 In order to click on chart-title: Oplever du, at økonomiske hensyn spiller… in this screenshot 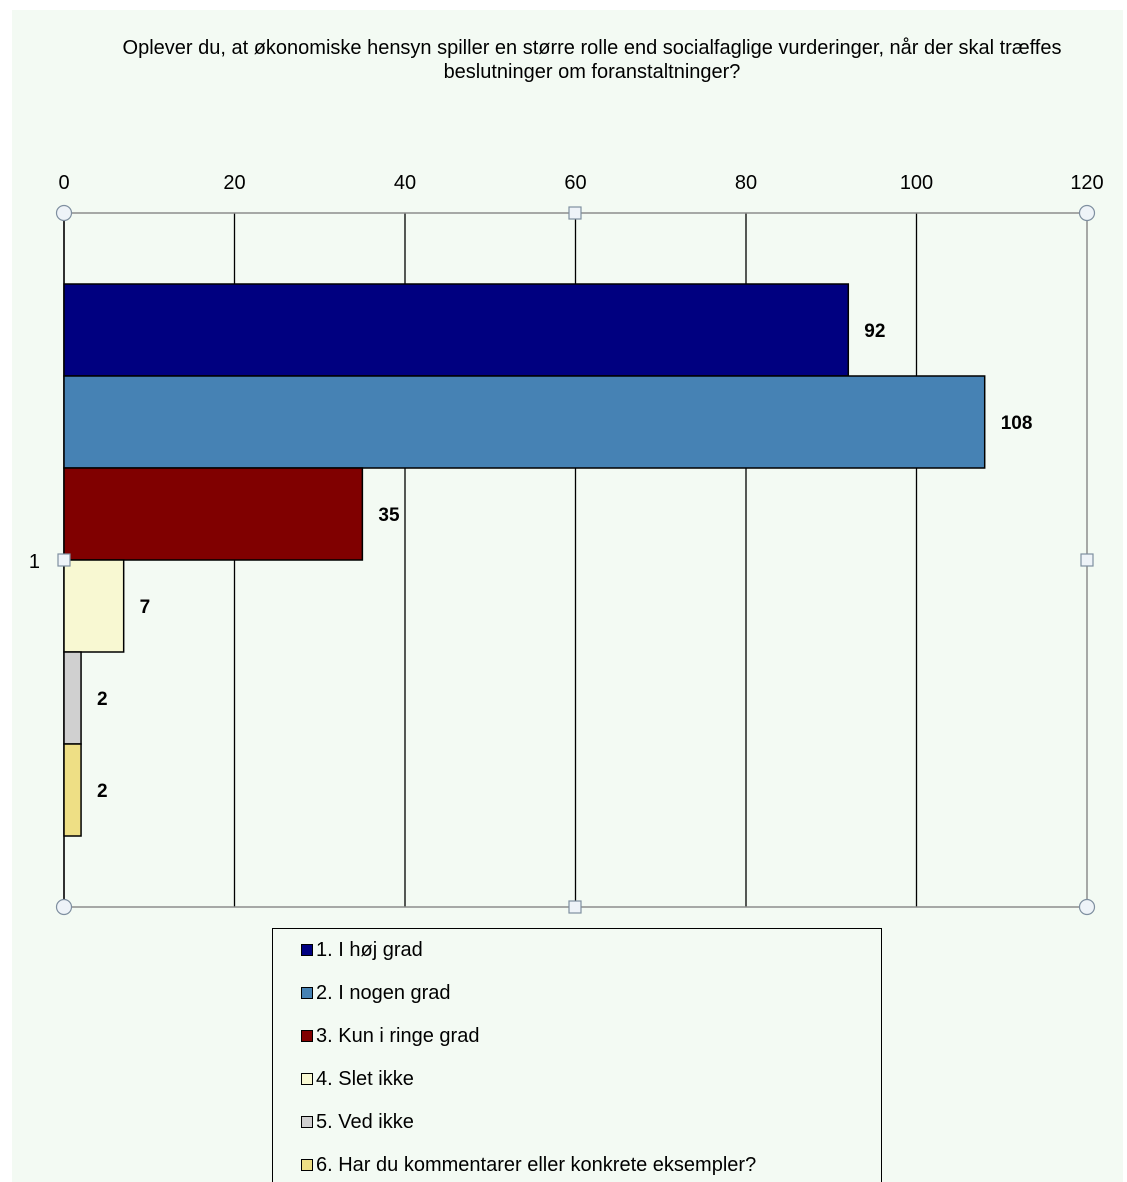, I will do `click(592, 60)`.